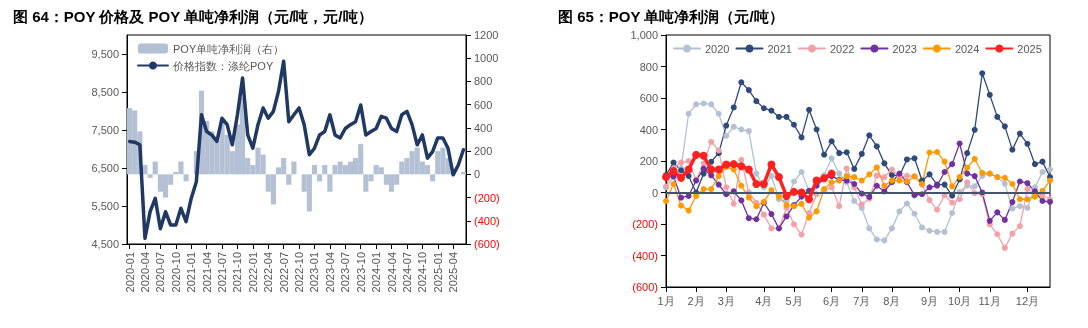  Describe the element at coordinates (299, 272) in the screenshot. I see `x-tick-label: 2022-10` at that location.